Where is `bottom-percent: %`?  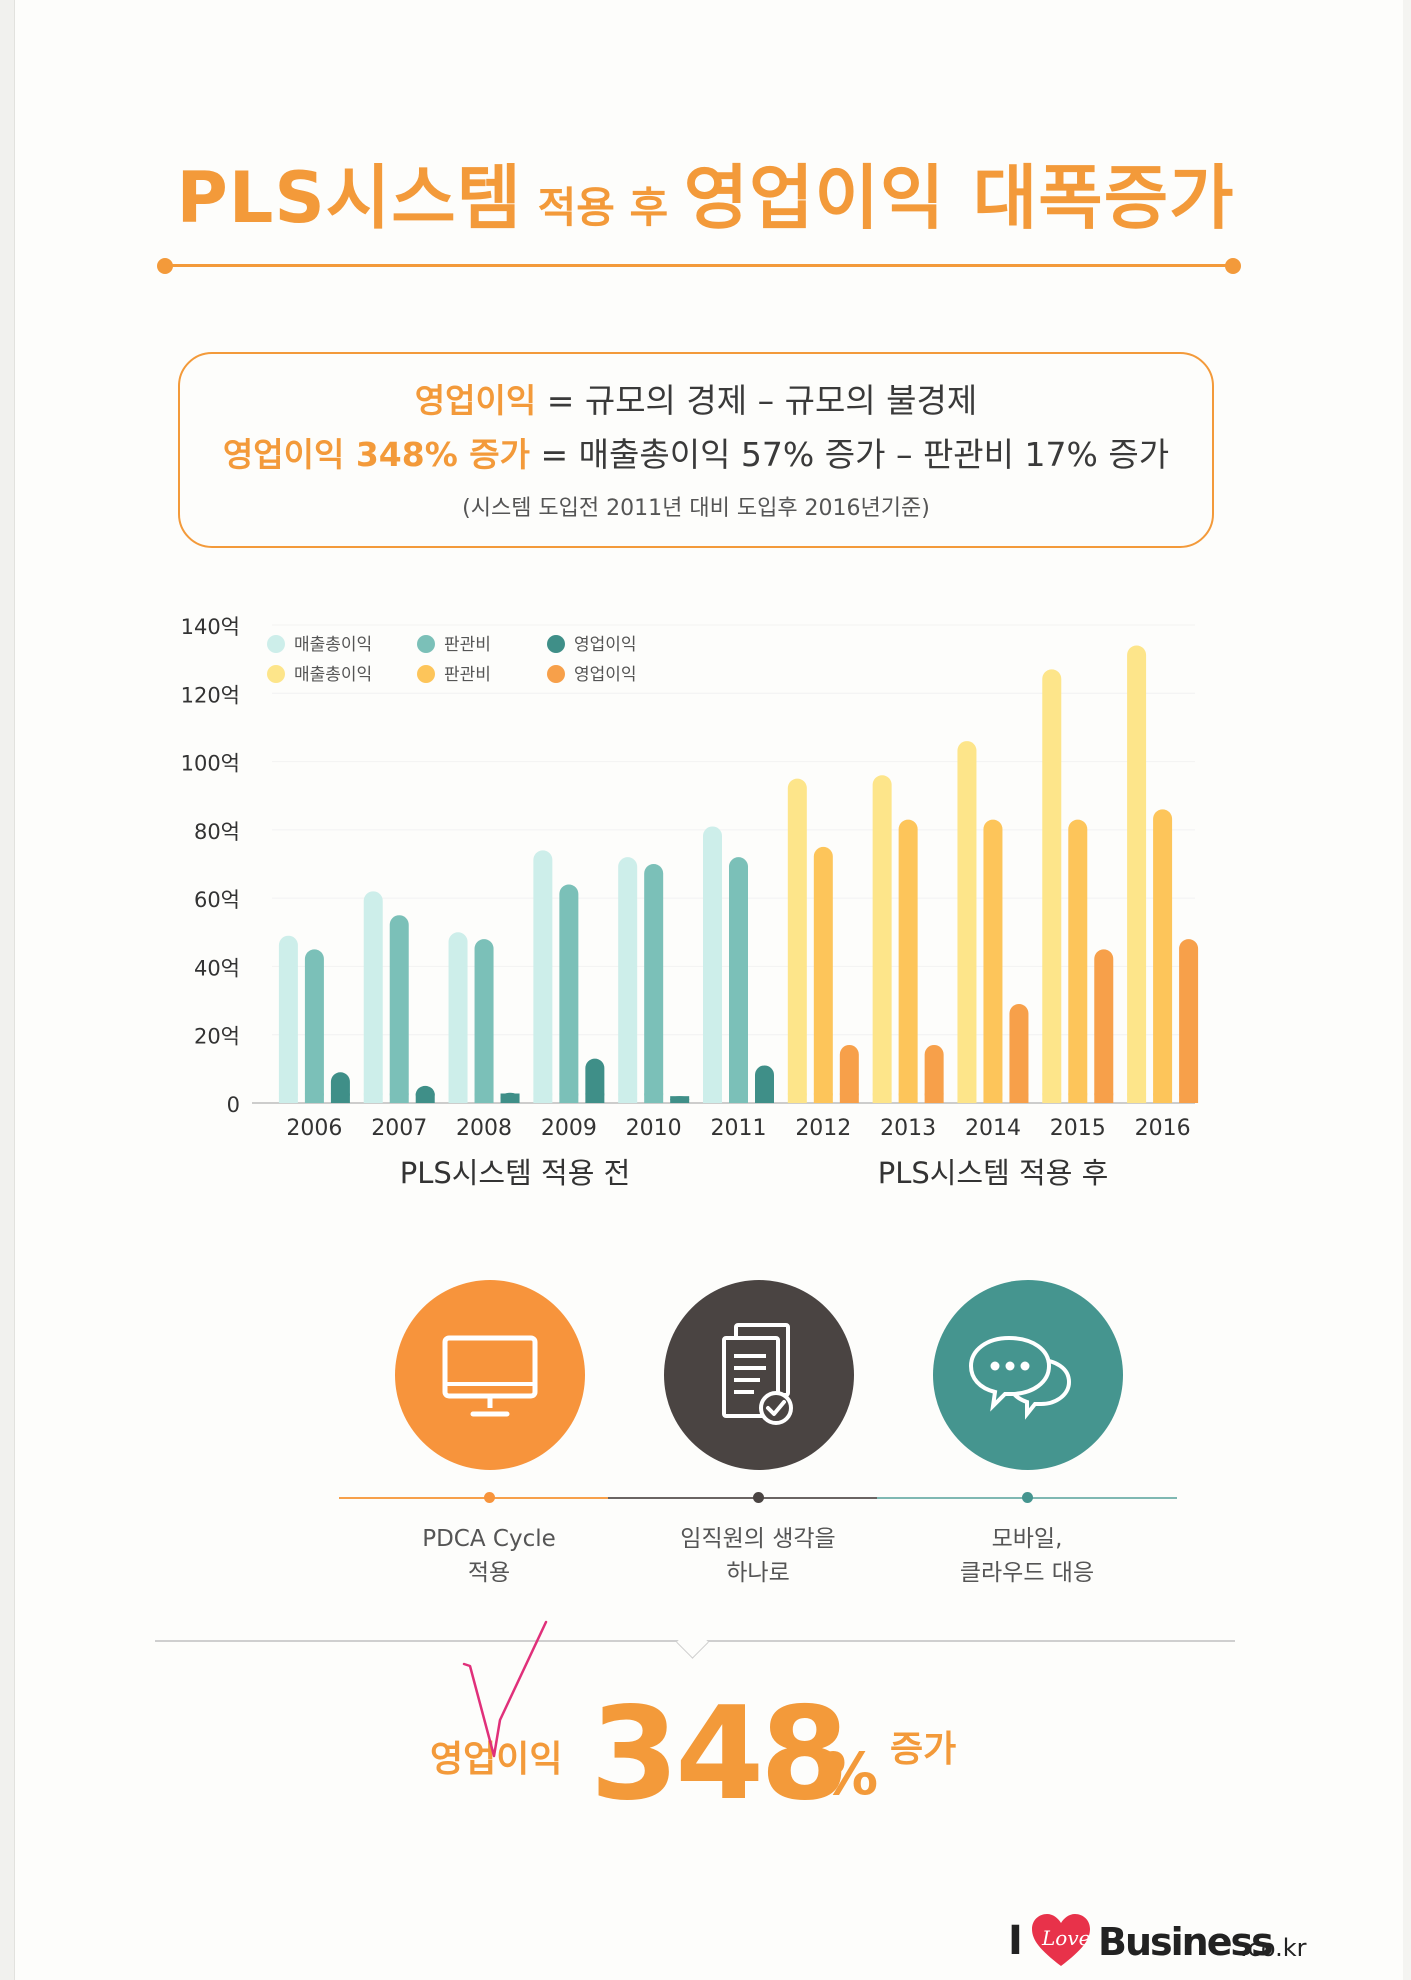
bottom-percent: % is located at coordinates (849, 1774).